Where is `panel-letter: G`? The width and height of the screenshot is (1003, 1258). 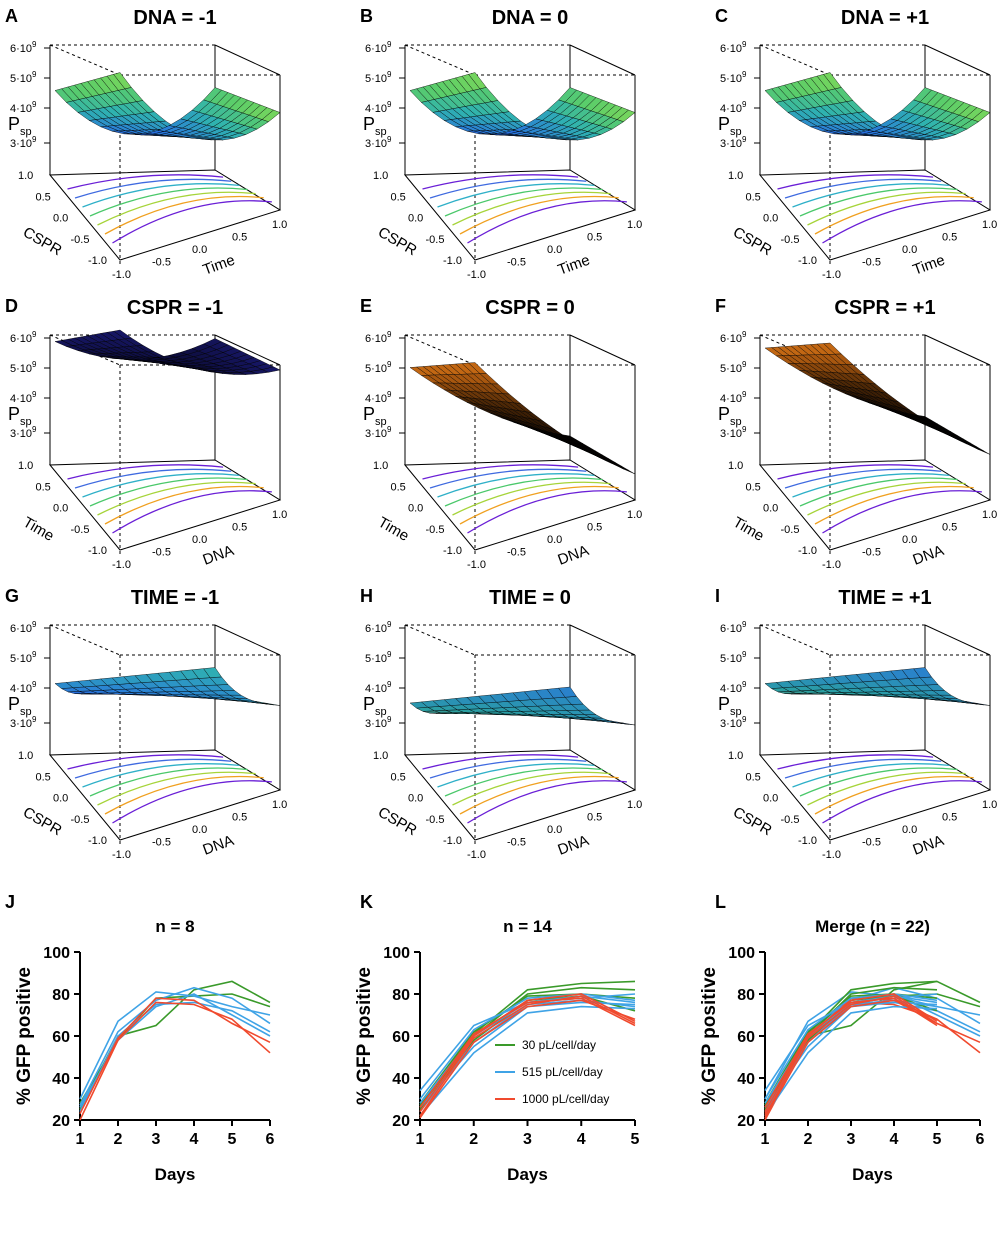
panel-letter: G is located at coordinates (12, 596).